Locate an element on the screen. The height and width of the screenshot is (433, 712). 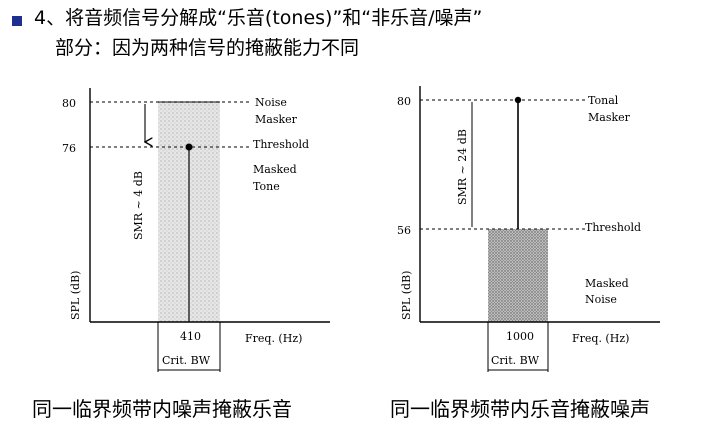
left-threshold-label: Threshold is located at coordinates (281, 144).